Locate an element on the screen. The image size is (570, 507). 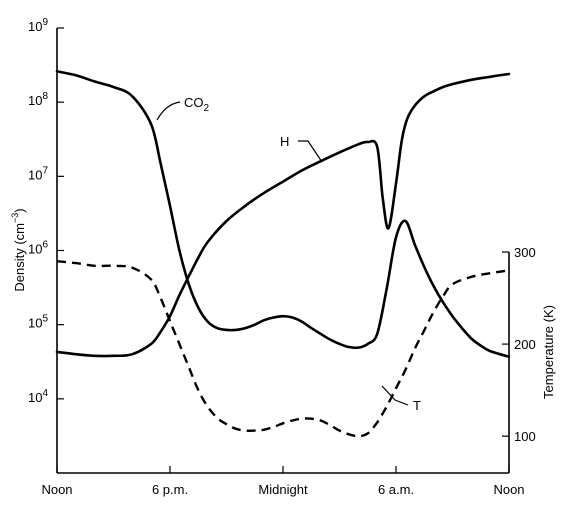
right-tick-label: 300 is located at coordinates (525, 252).